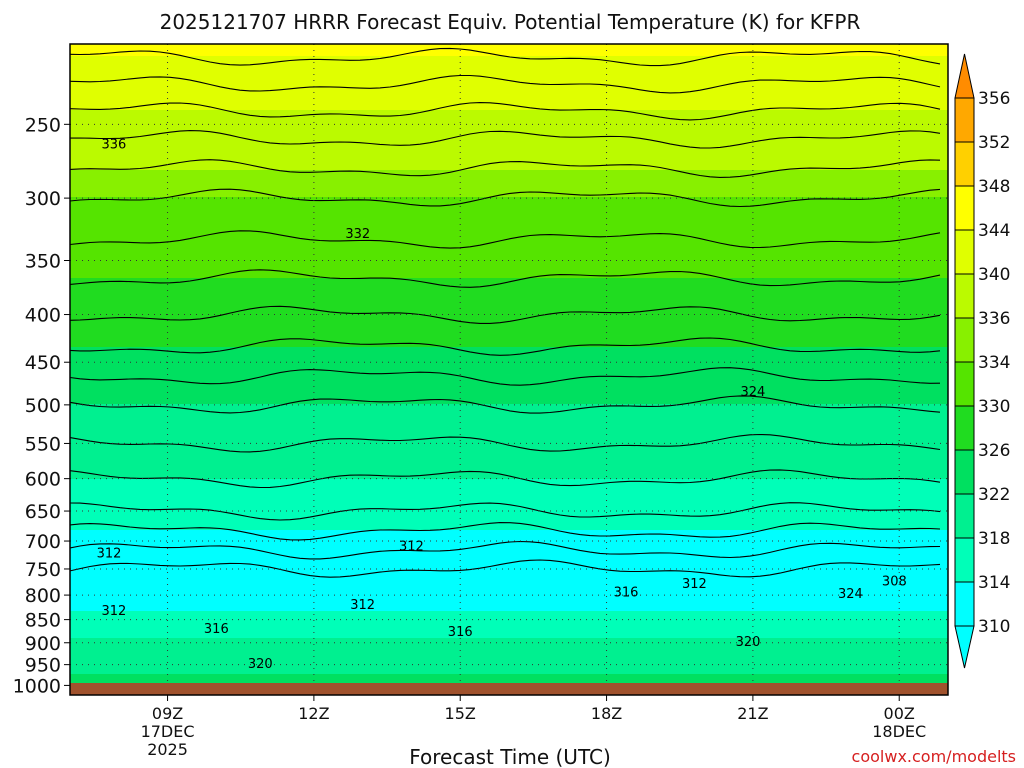  I want to click on x-tick-label: 12Z, so click(313, 713).